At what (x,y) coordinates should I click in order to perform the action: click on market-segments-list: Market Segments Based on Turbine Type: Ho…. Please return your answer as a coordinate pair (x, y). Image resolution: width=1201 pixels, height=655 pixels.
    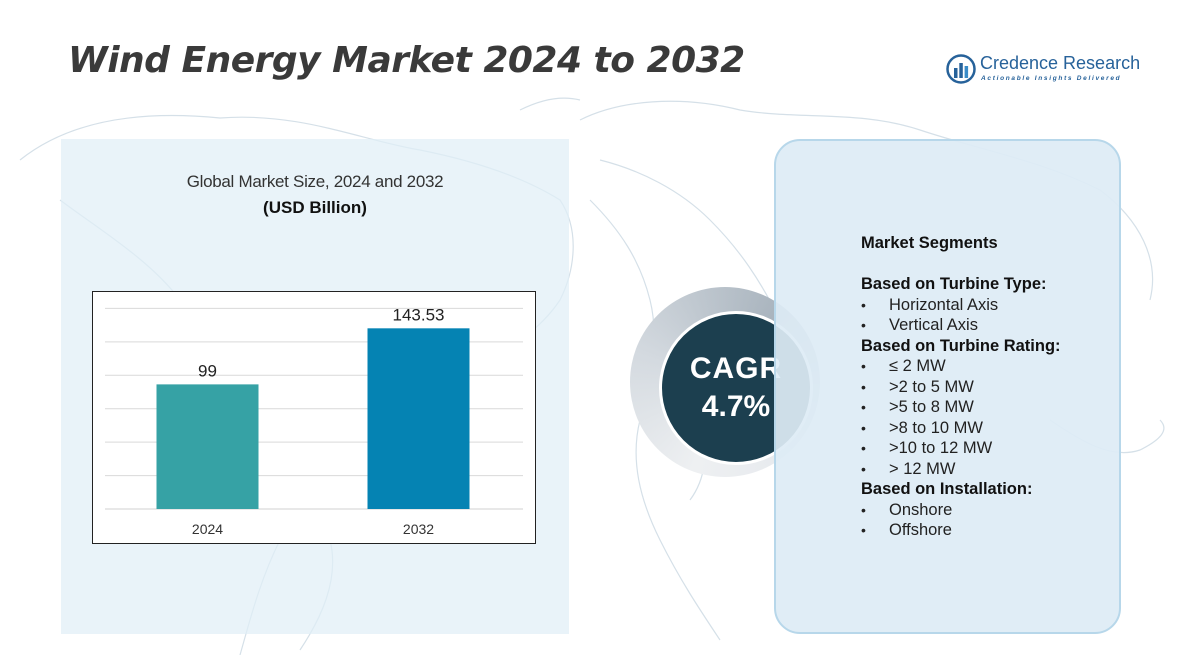
    Looking at the image, I should click on (988, 387).